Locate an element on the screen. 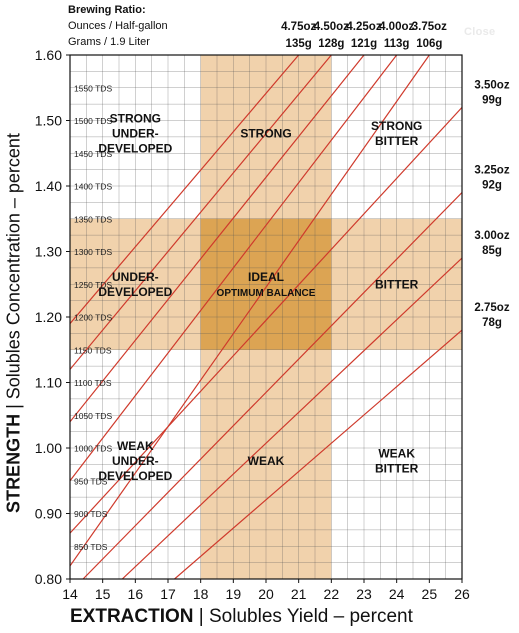 The width and height of the screenshot is (519, 633). tds-label-text: 1250 TDS is located at coordinates (93, 285).